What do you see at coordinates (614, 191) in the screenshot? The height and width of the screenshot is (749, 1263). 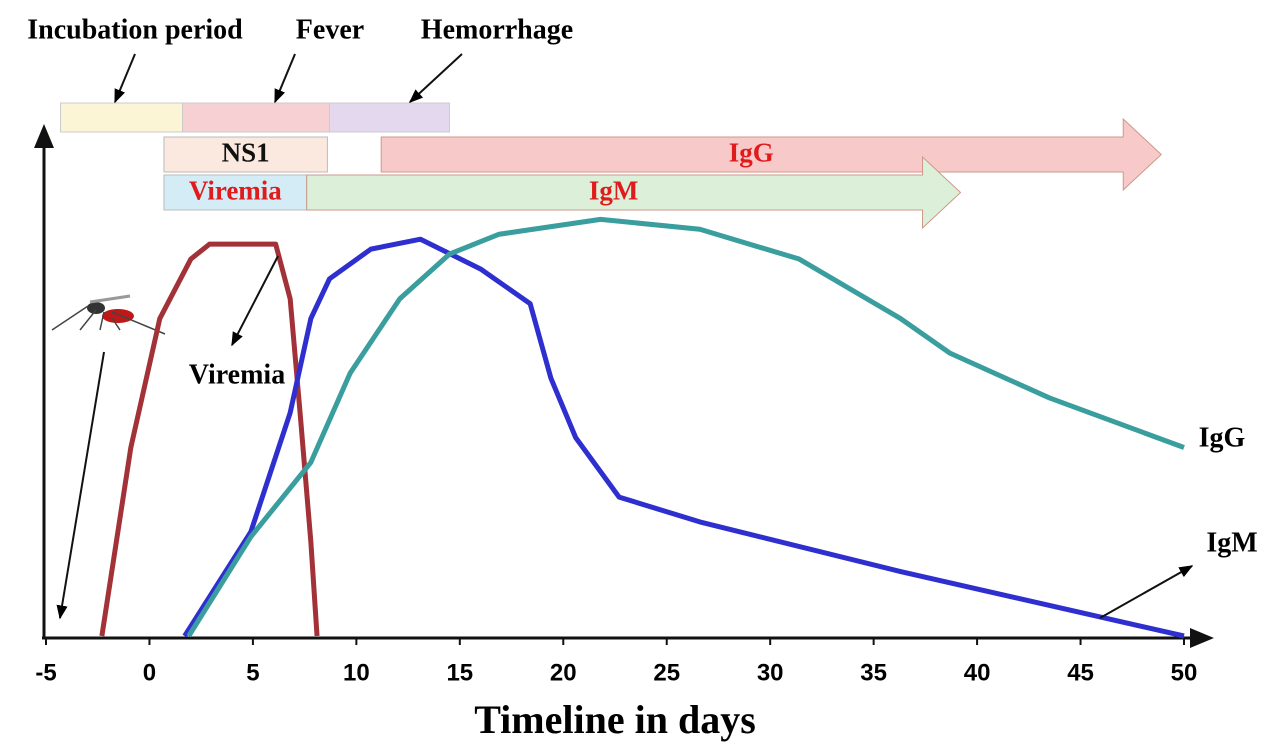 I see `marker-label: IgM` at bounding box center [614, 191].